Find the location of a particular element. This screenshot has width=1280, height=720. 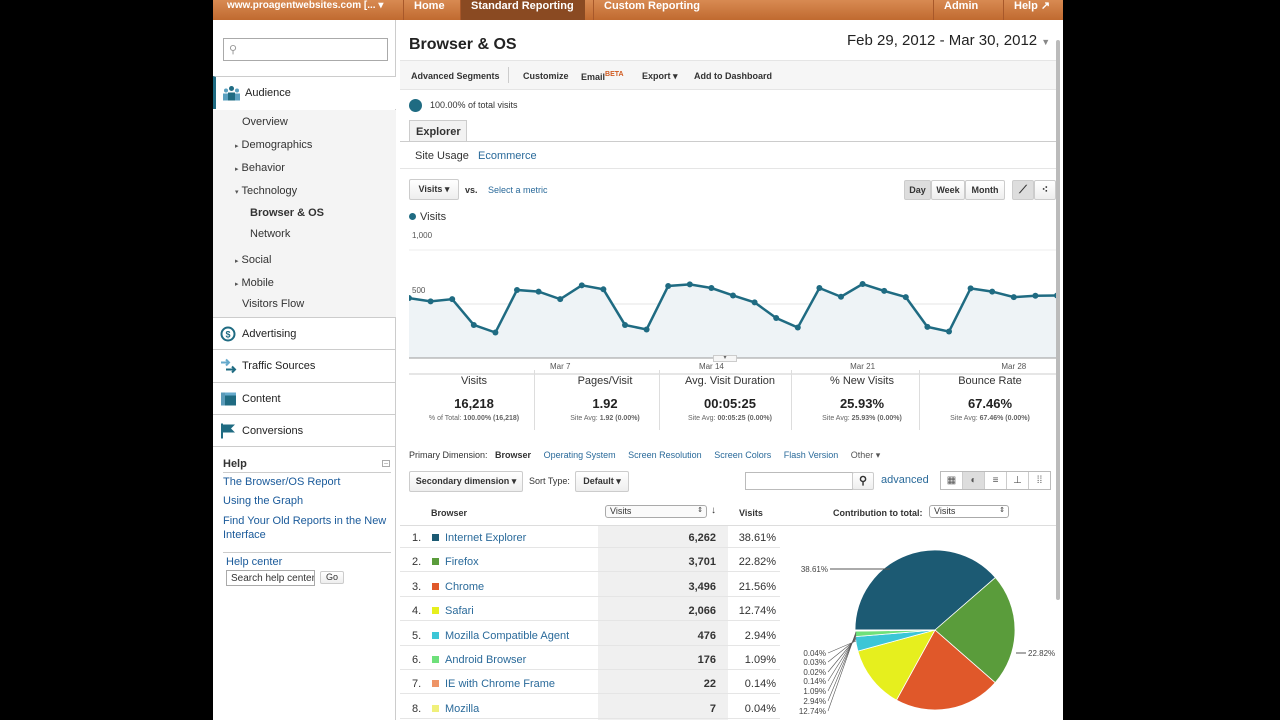

sidebar-item-advertising: $ Advertising is located at coordinates (304, 333).